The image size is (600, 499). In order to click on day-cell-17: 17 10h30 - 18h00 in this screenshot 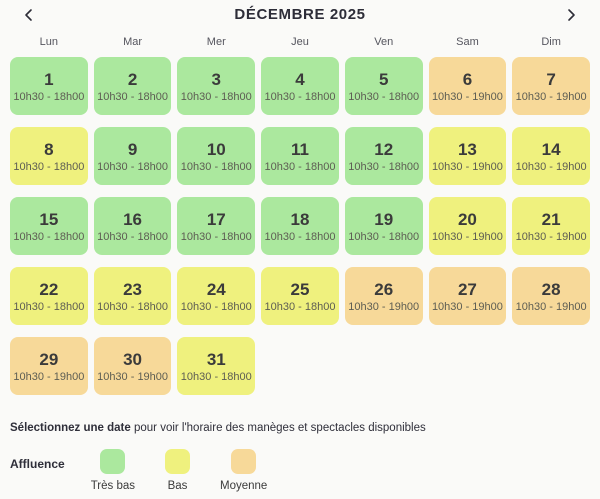, I will do `click(216, 226)`.